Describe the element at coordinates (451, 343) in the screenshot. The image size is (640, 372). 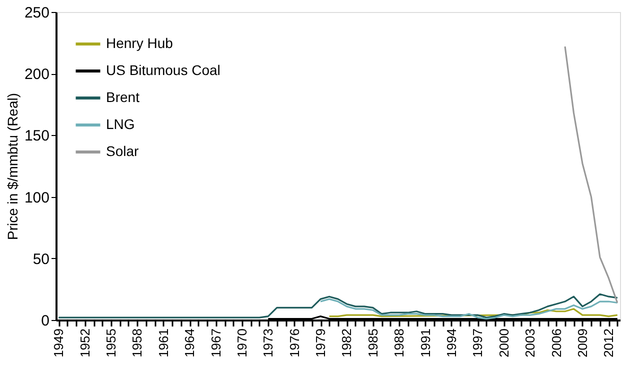
I see `x-tick-label: 1994` at that location.